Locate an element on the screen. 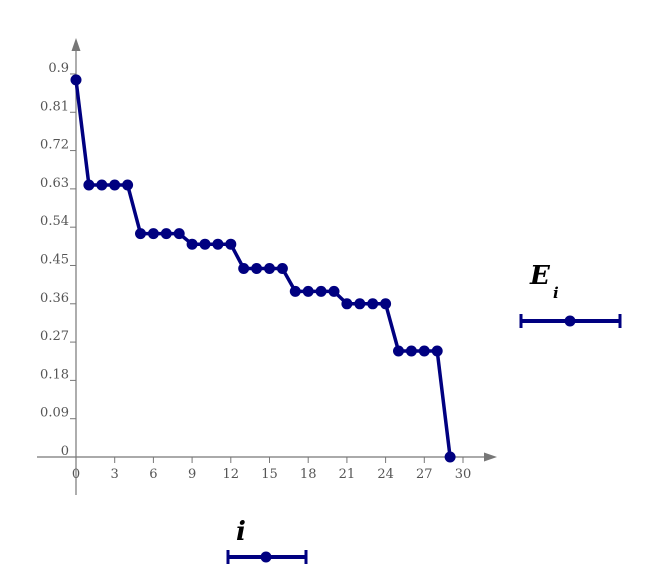  x-tick-label: 21 is located at coordinates (347, 474).